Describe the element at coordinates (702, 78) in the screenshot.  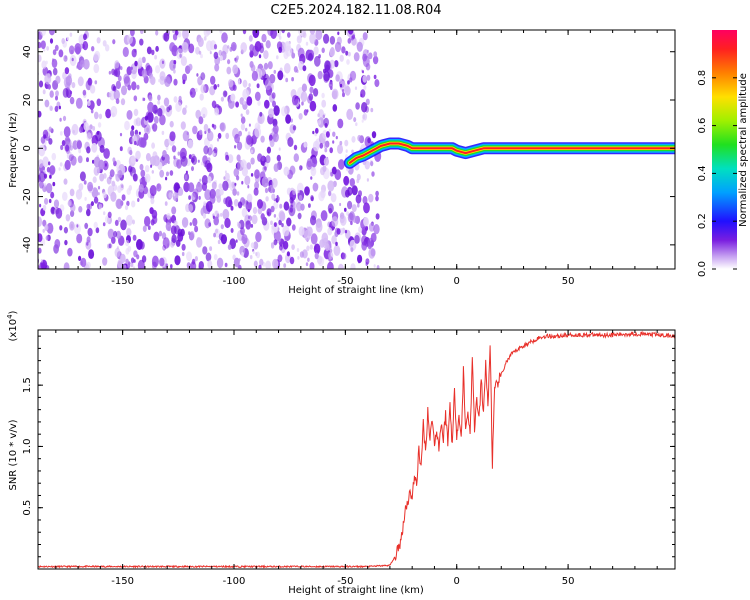
I see `colorbar-tick-label: 0.8` at that location.